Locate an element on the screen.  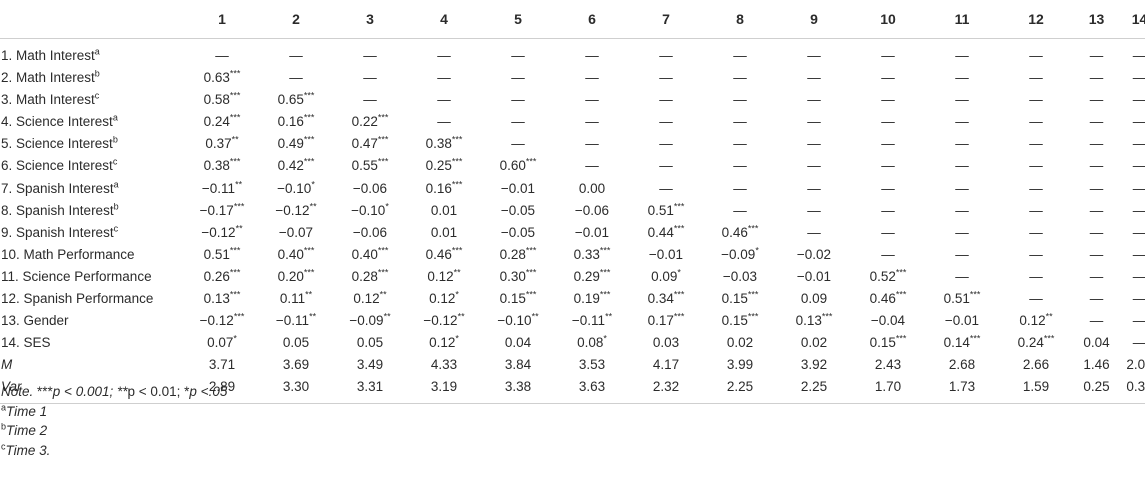
row-label: 8. Spanish Interestb is located at coordinates (92, 211).